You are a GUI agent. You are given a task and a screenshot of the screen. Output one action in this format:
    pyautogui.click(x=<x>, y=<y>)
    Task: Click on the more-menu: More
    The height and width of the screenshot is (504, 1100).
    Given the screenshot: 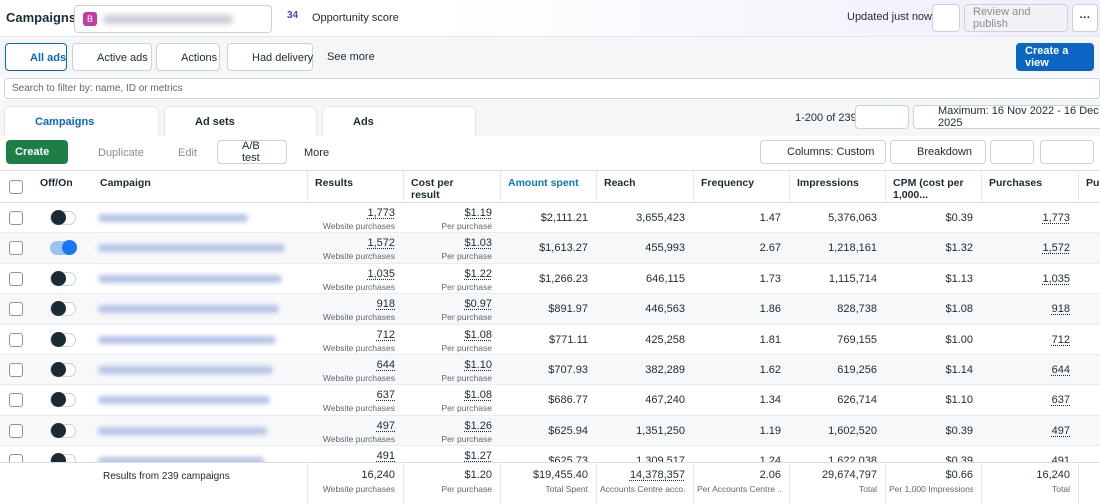 What is the action you would take?
    pyautogui.click(x=317, y=153)
    